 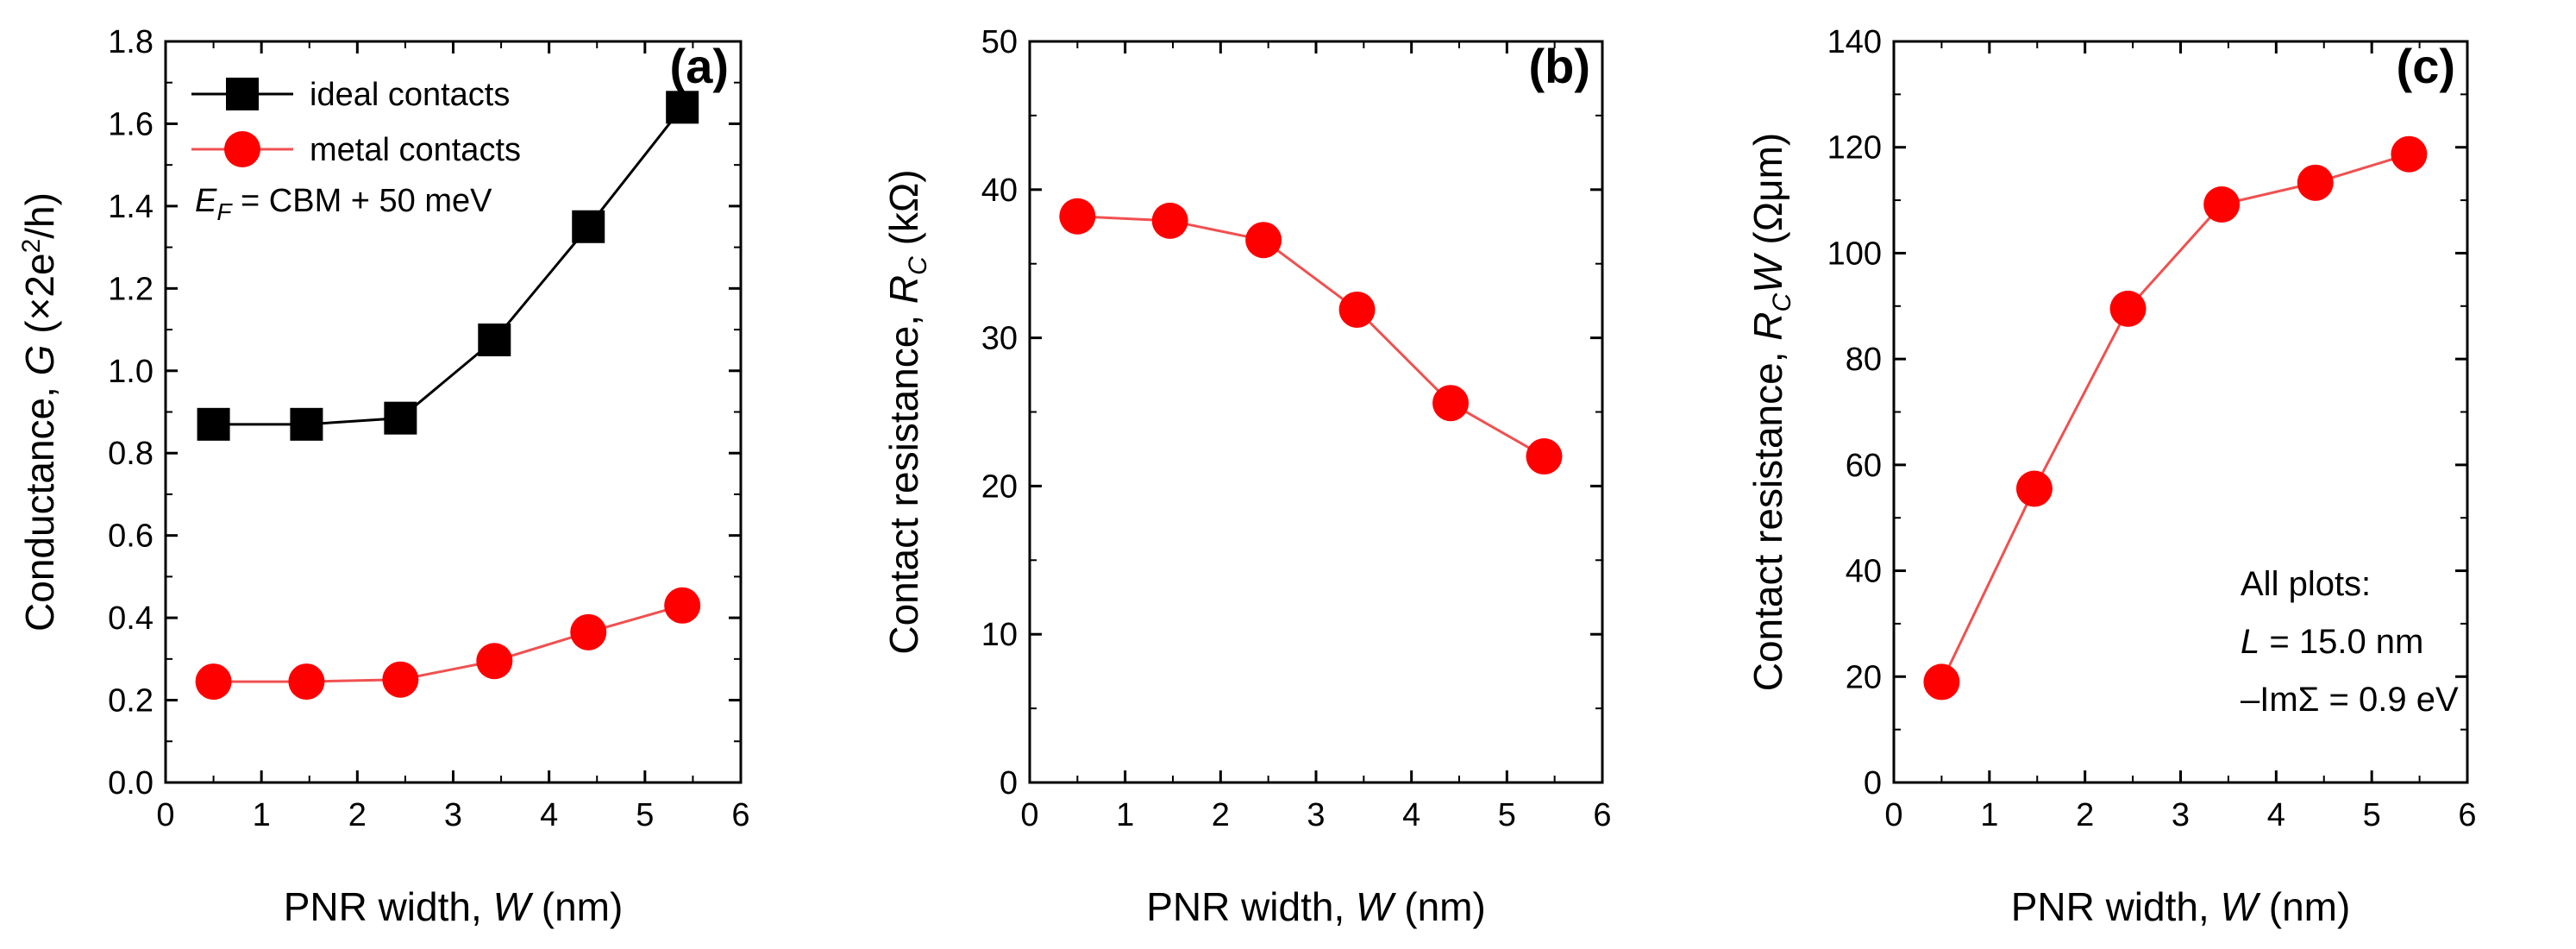 What do you see at coordinates (1864, 572) in the screenshot?
I see `y-tick-label-c: 40` at bounding box center [1864, 572].